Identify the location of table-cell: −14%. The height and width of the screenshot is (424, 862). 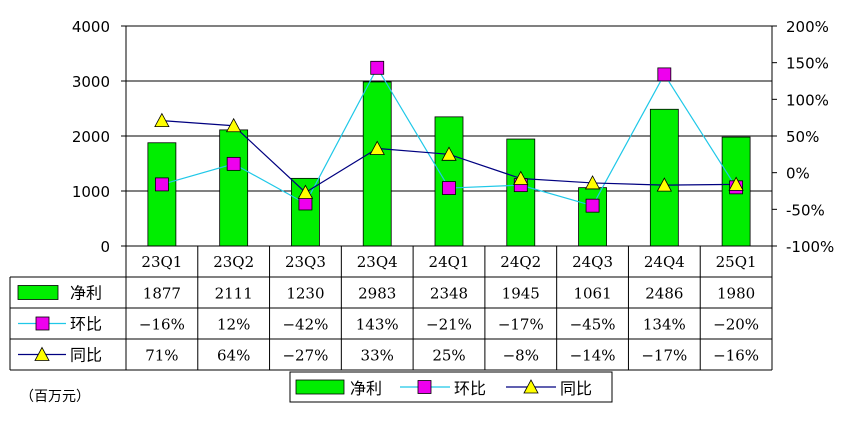
(593, 356).